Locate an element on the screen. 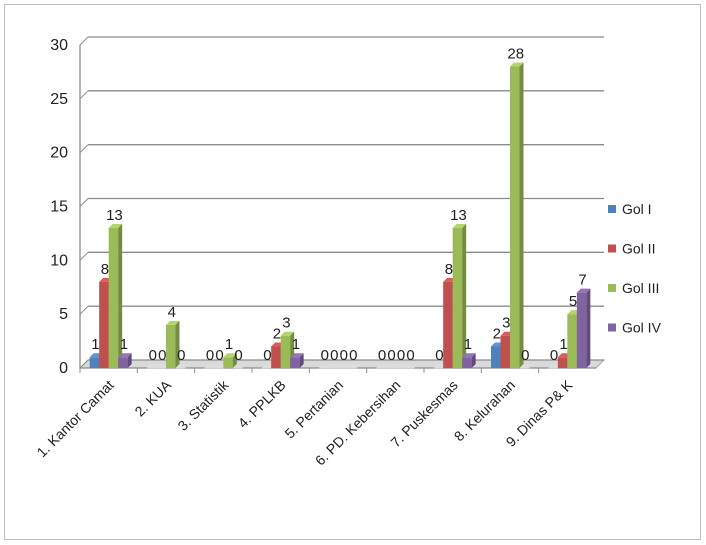  legend-label: Gol IV is located at coordinates (642, 328).